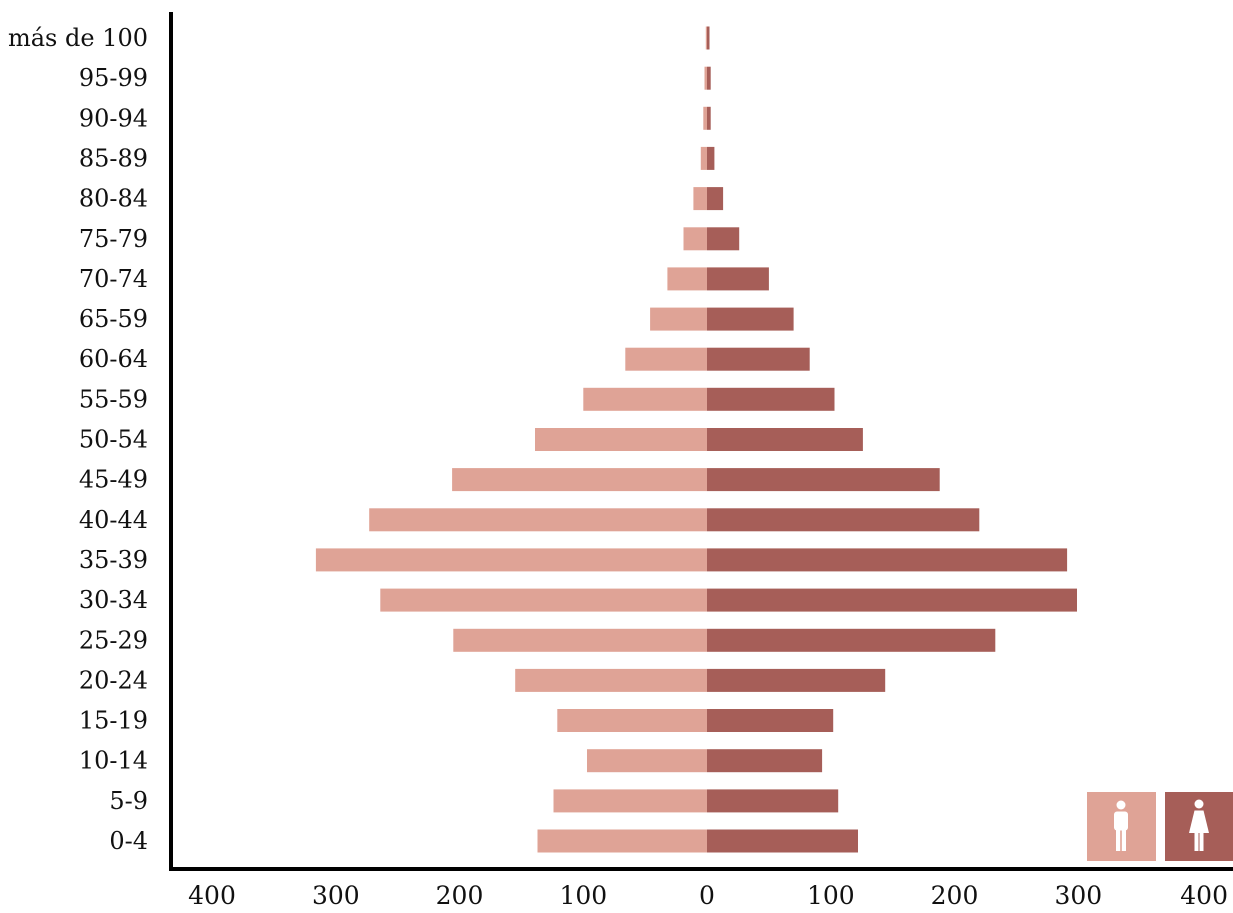 The height and width of the screenshot is (913, 1233). I want to click on category-label: 40-44, so click(113, 520).